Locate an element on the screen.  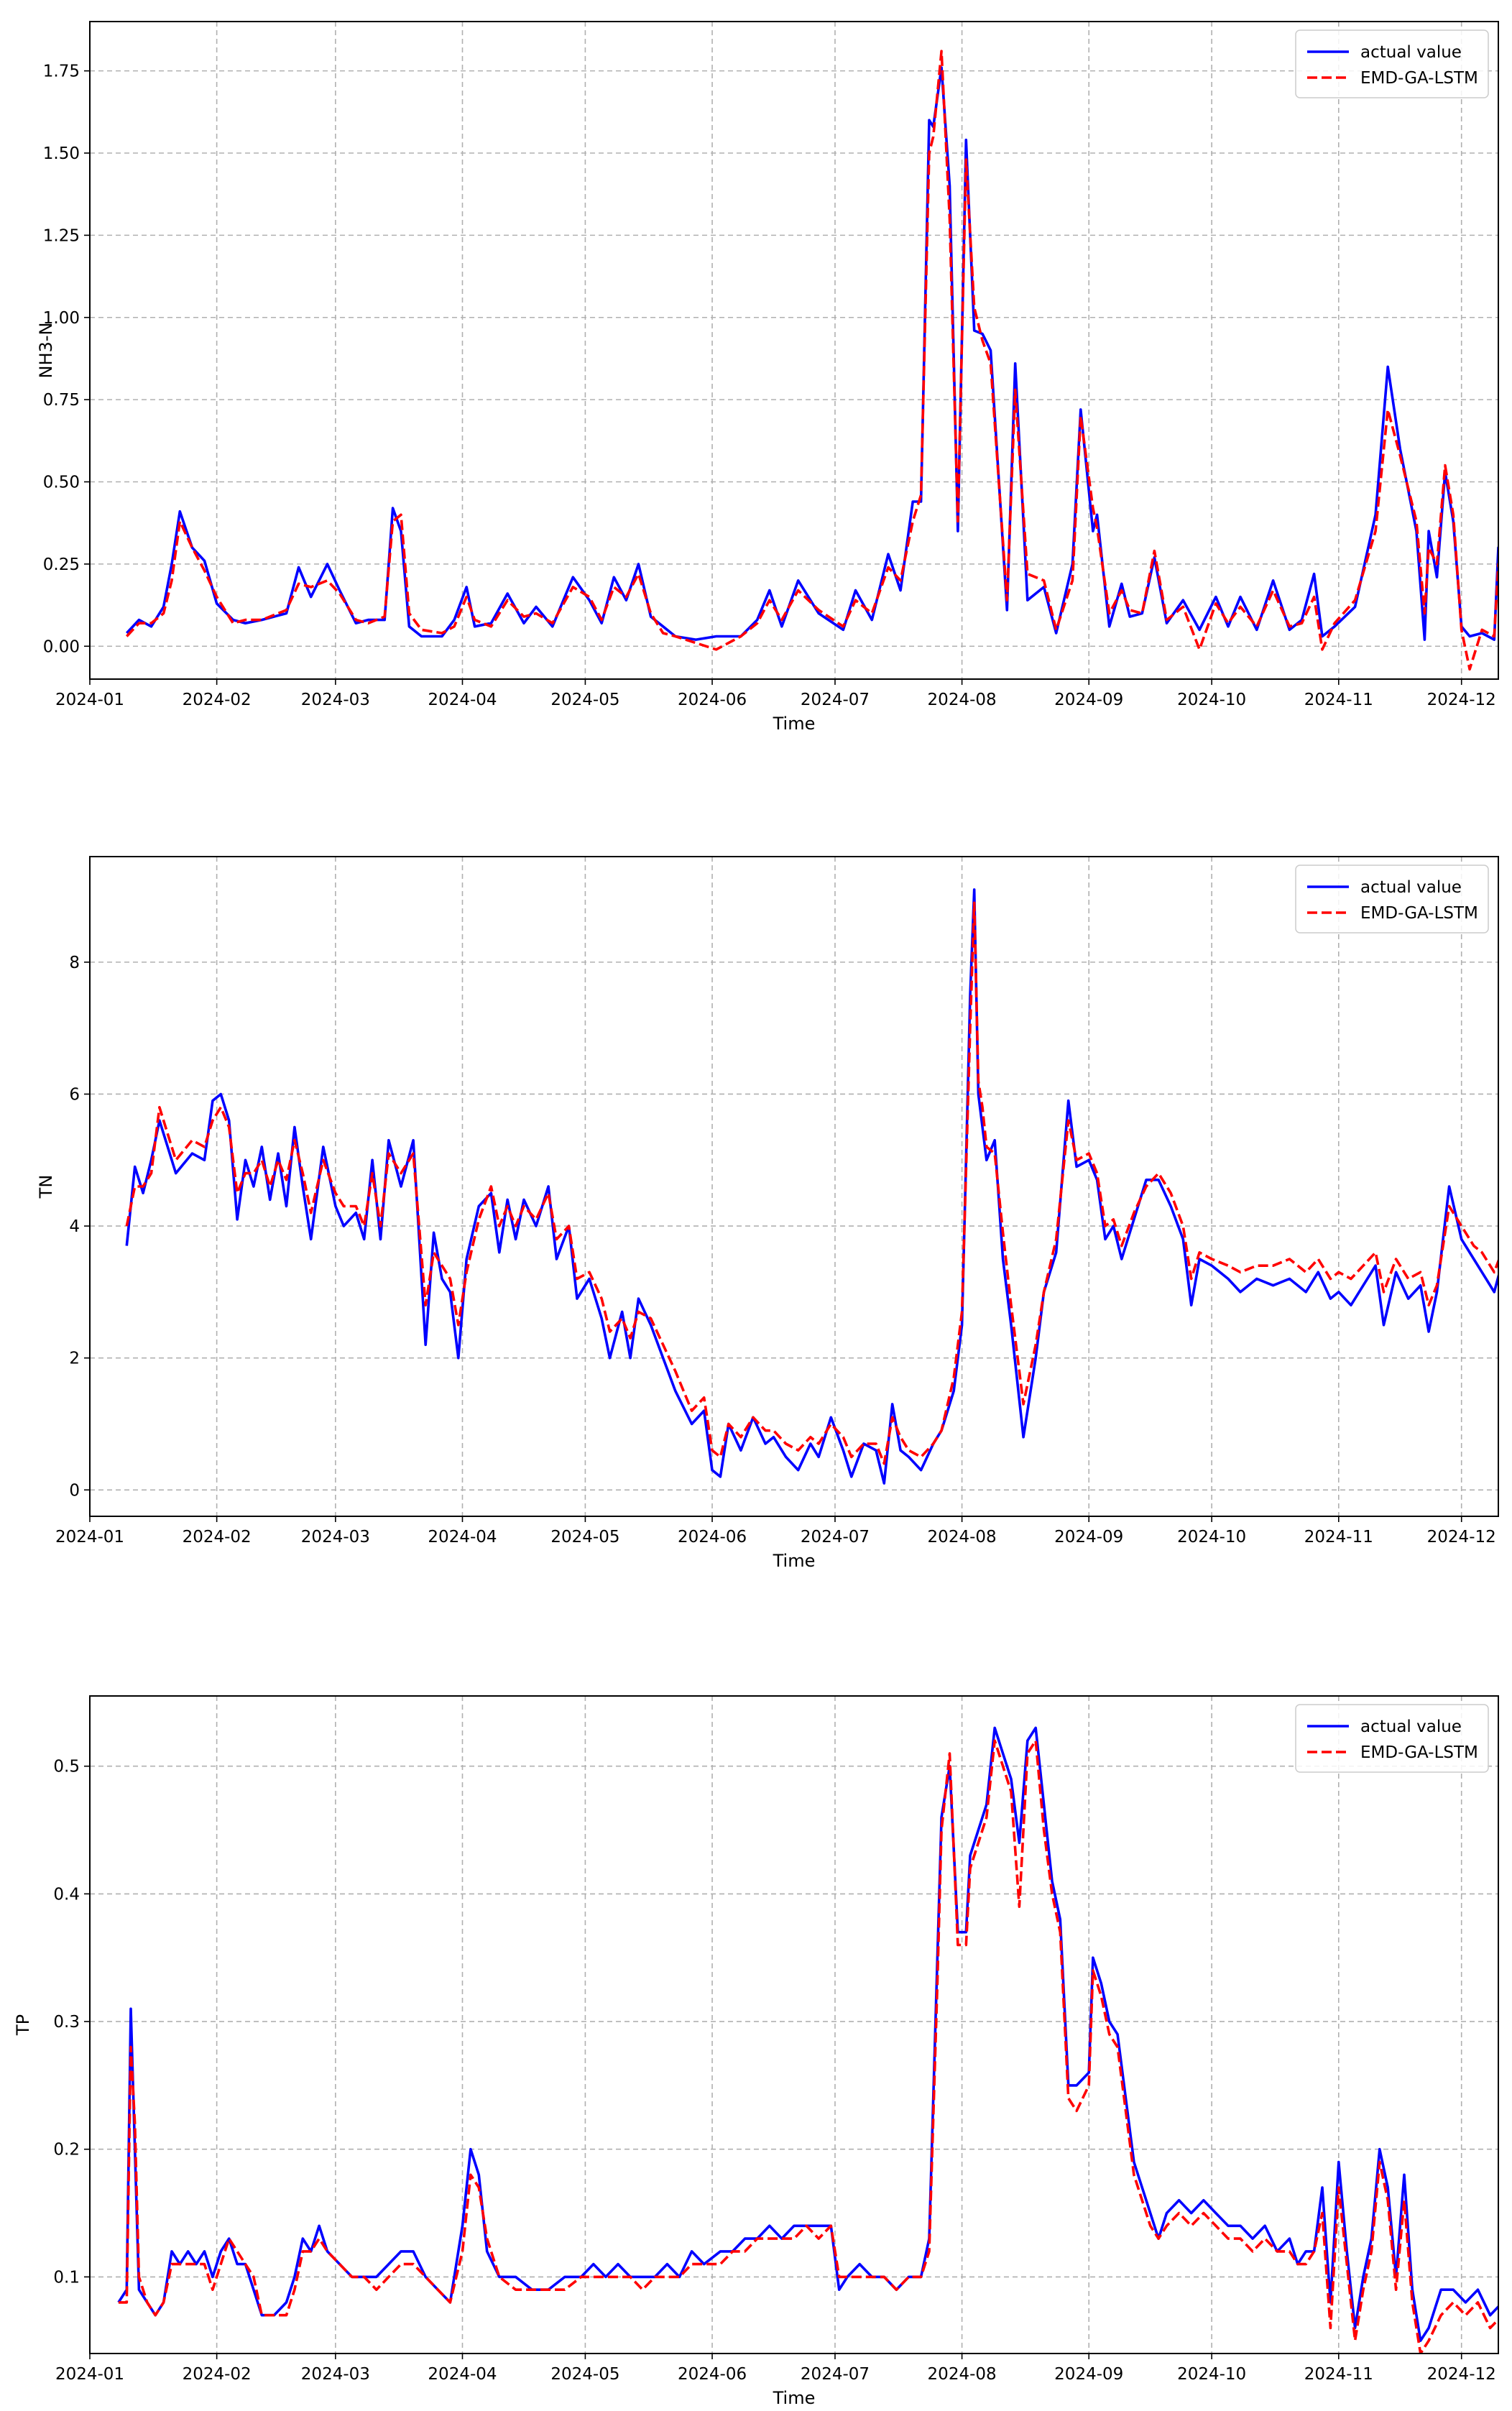
y-tick-label: 1.75 is located at coordinates (62, 72).